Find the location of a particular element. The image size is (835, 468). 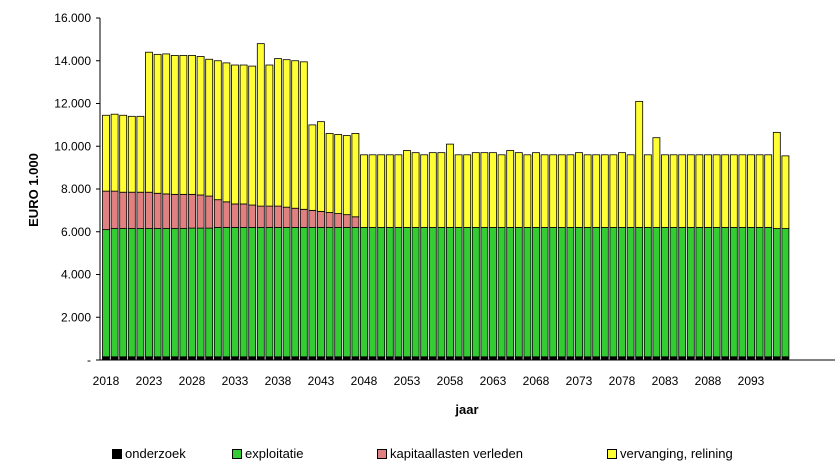

y-tick-label: 16.000 is located at coordinates (72, 18).